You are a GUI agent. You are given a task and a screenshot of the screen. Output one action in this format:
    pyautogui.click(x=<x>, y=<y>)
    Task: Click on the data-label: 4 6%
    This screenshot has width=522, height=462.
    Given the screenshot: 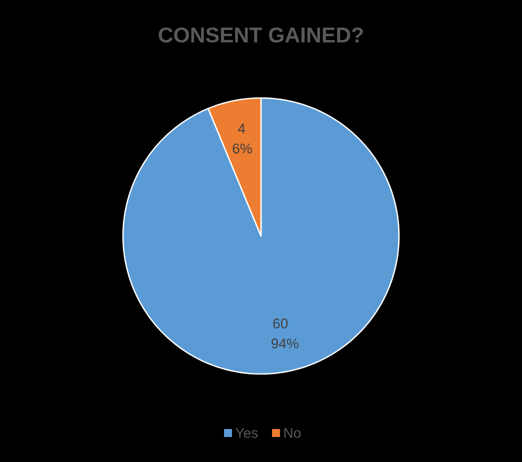 What is the action you would take?
    pyautogui.click(x=242, y=139)
    